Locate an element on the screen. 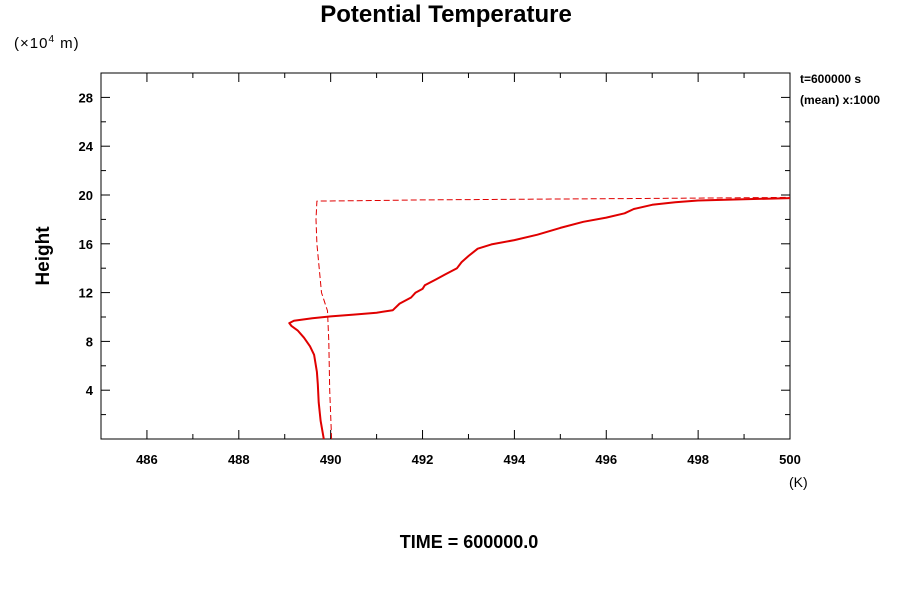 This screenshot has width=900, height=600. y-unit-prefix: (×10 is located at coordinates (31, 43).